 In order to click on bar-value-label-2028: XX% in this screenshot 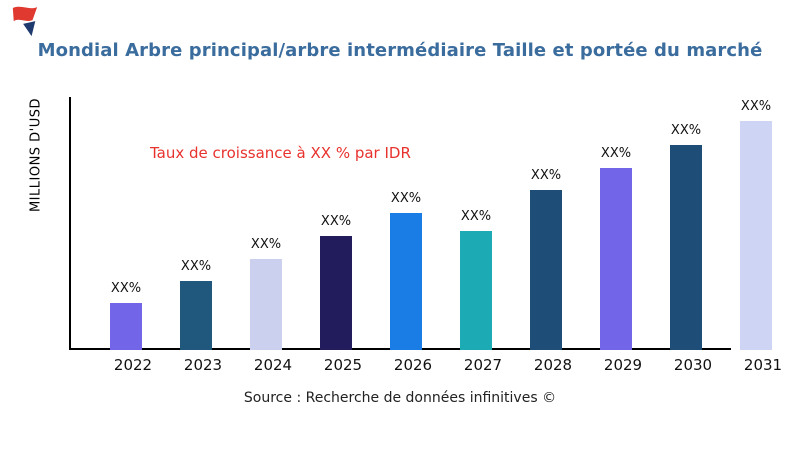, I will do `click(546, 175)`.